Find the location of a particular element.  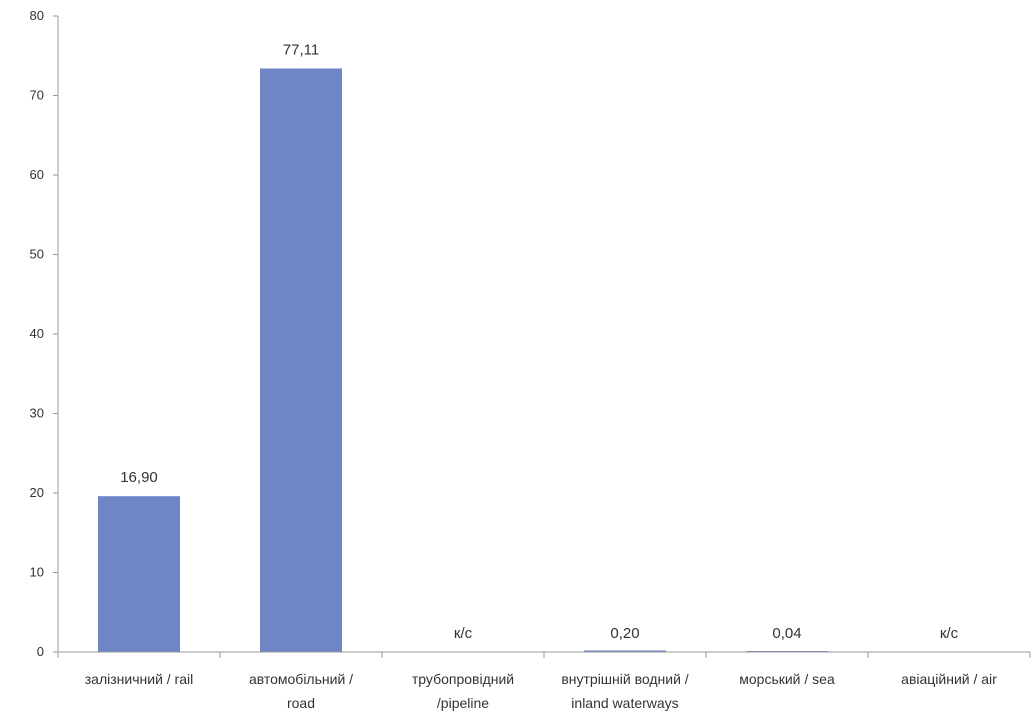

category-label: морський / sea is located at coordinates (787, 679).